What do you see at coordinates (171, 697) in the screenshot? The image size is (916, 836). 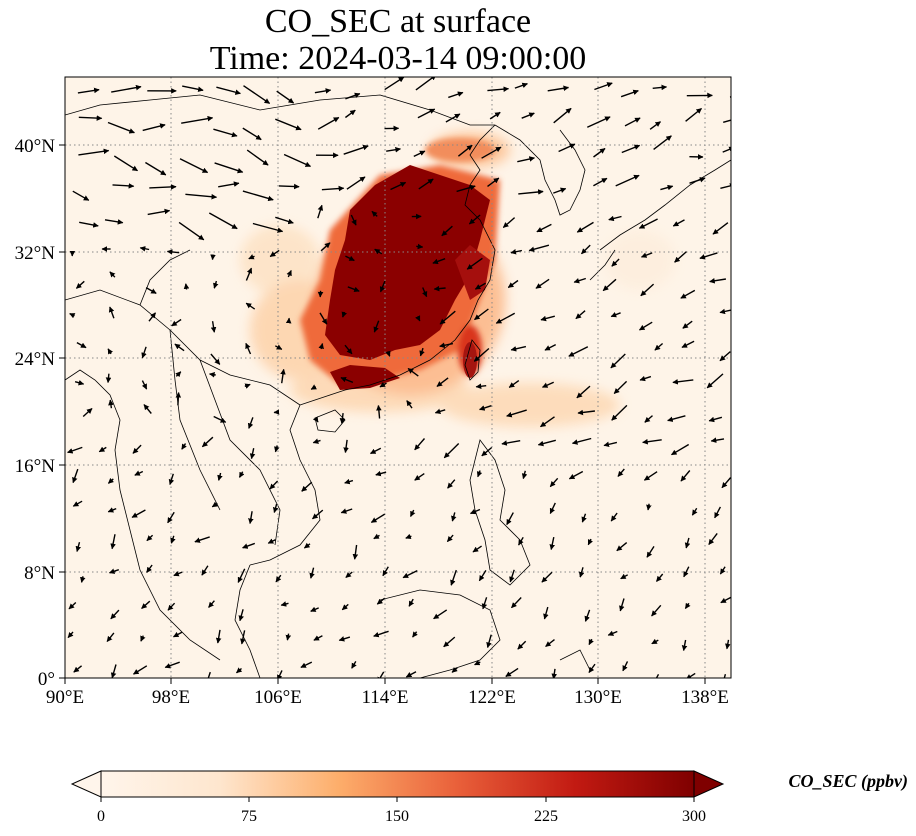 I see `lon-tick-label: 98°E` at bounding box center [171, 697].